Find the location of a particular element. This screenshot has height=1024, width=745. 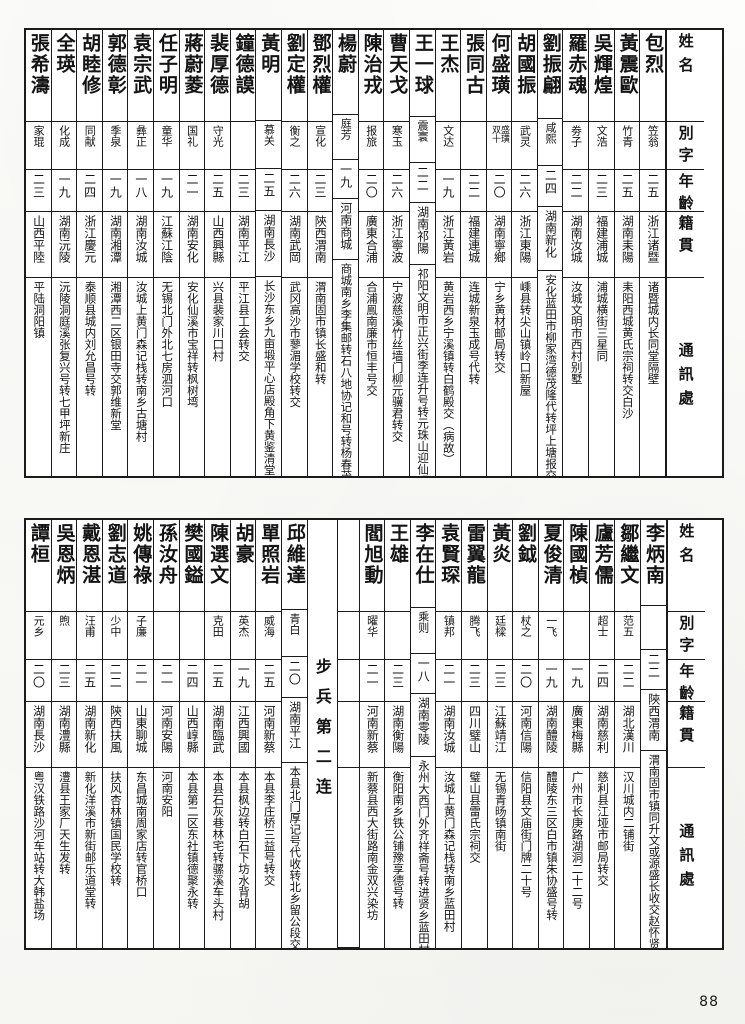

cell-origin-text: 湖南新化 is located at coordinates (550, 233).